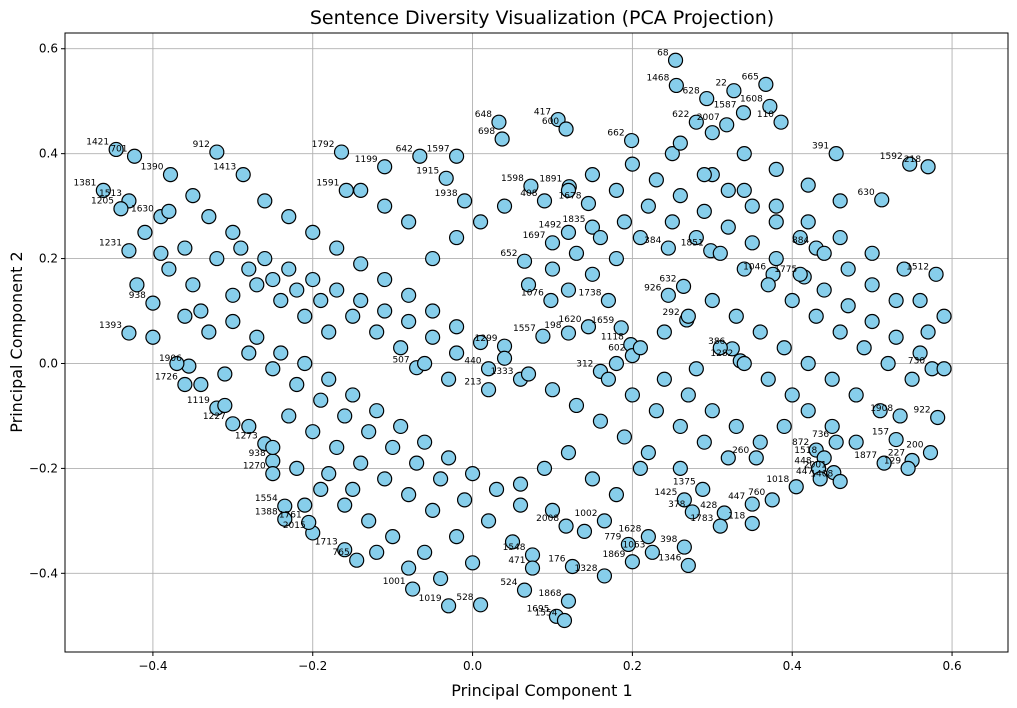  What do you see at coordinates (716, 342) in the screenshot?
I see `data-point-label: 386` at bounding box center [716, 342].